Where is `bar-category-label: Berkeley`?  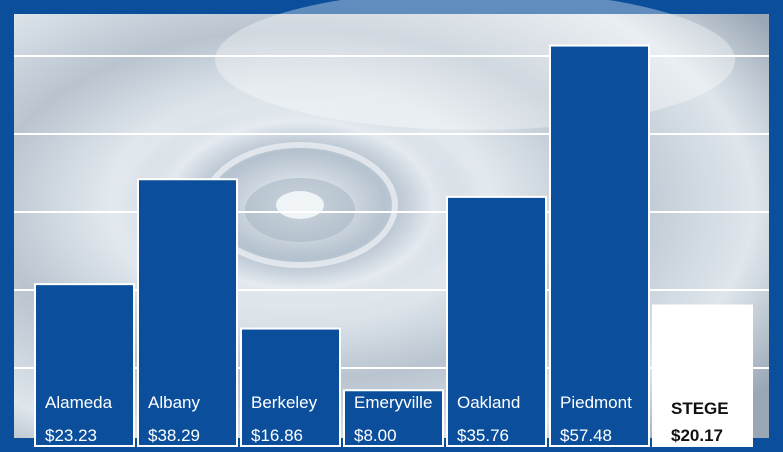 bar-category-label: Berkeley is located at coordinates (284, 402).